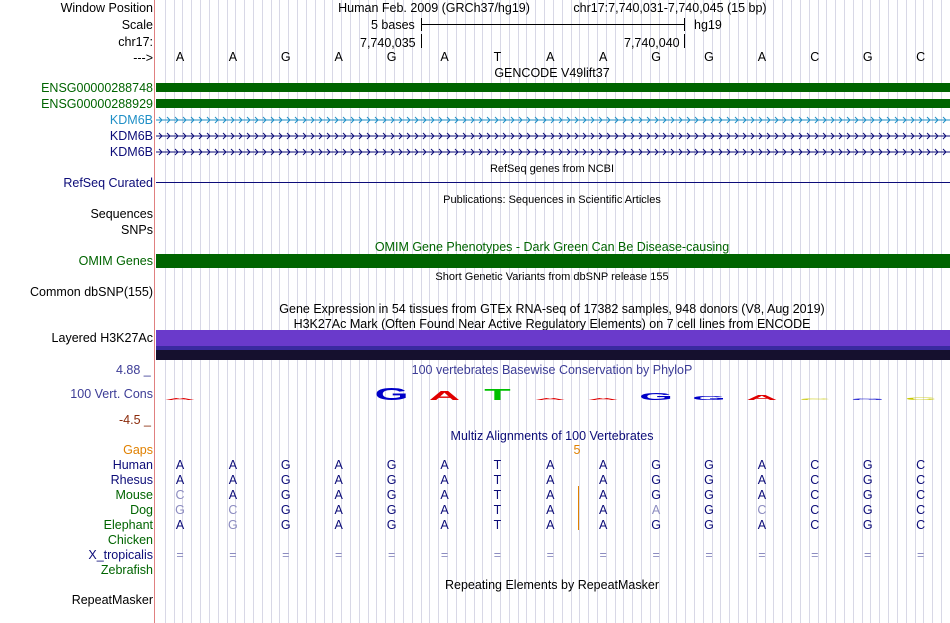 This screenshot has width=950, height=623. I want to click on scale-text: 5 bases, so click(393, 25).